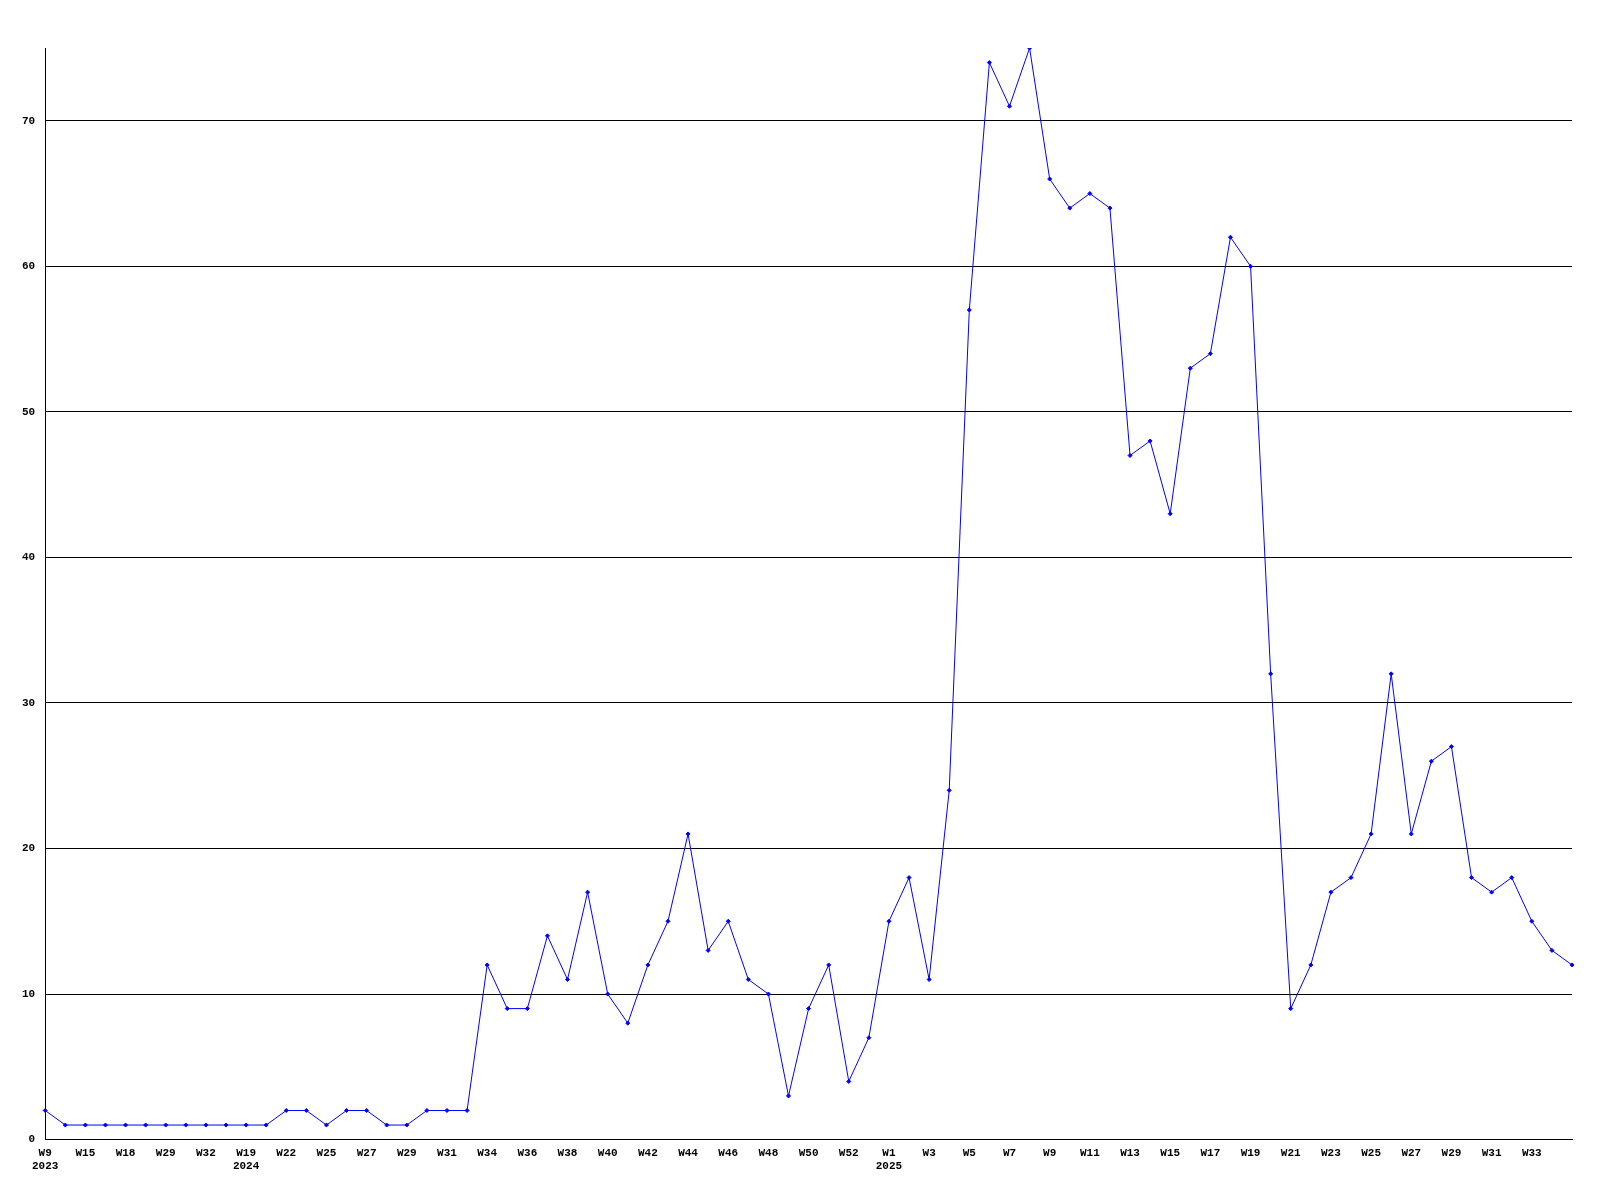 The image size is (1600, 1200). What do you see at coordinates (768, 1152) in the screenshot?
I see `x-tick-label: W48` at bounding box center [768, 1152].